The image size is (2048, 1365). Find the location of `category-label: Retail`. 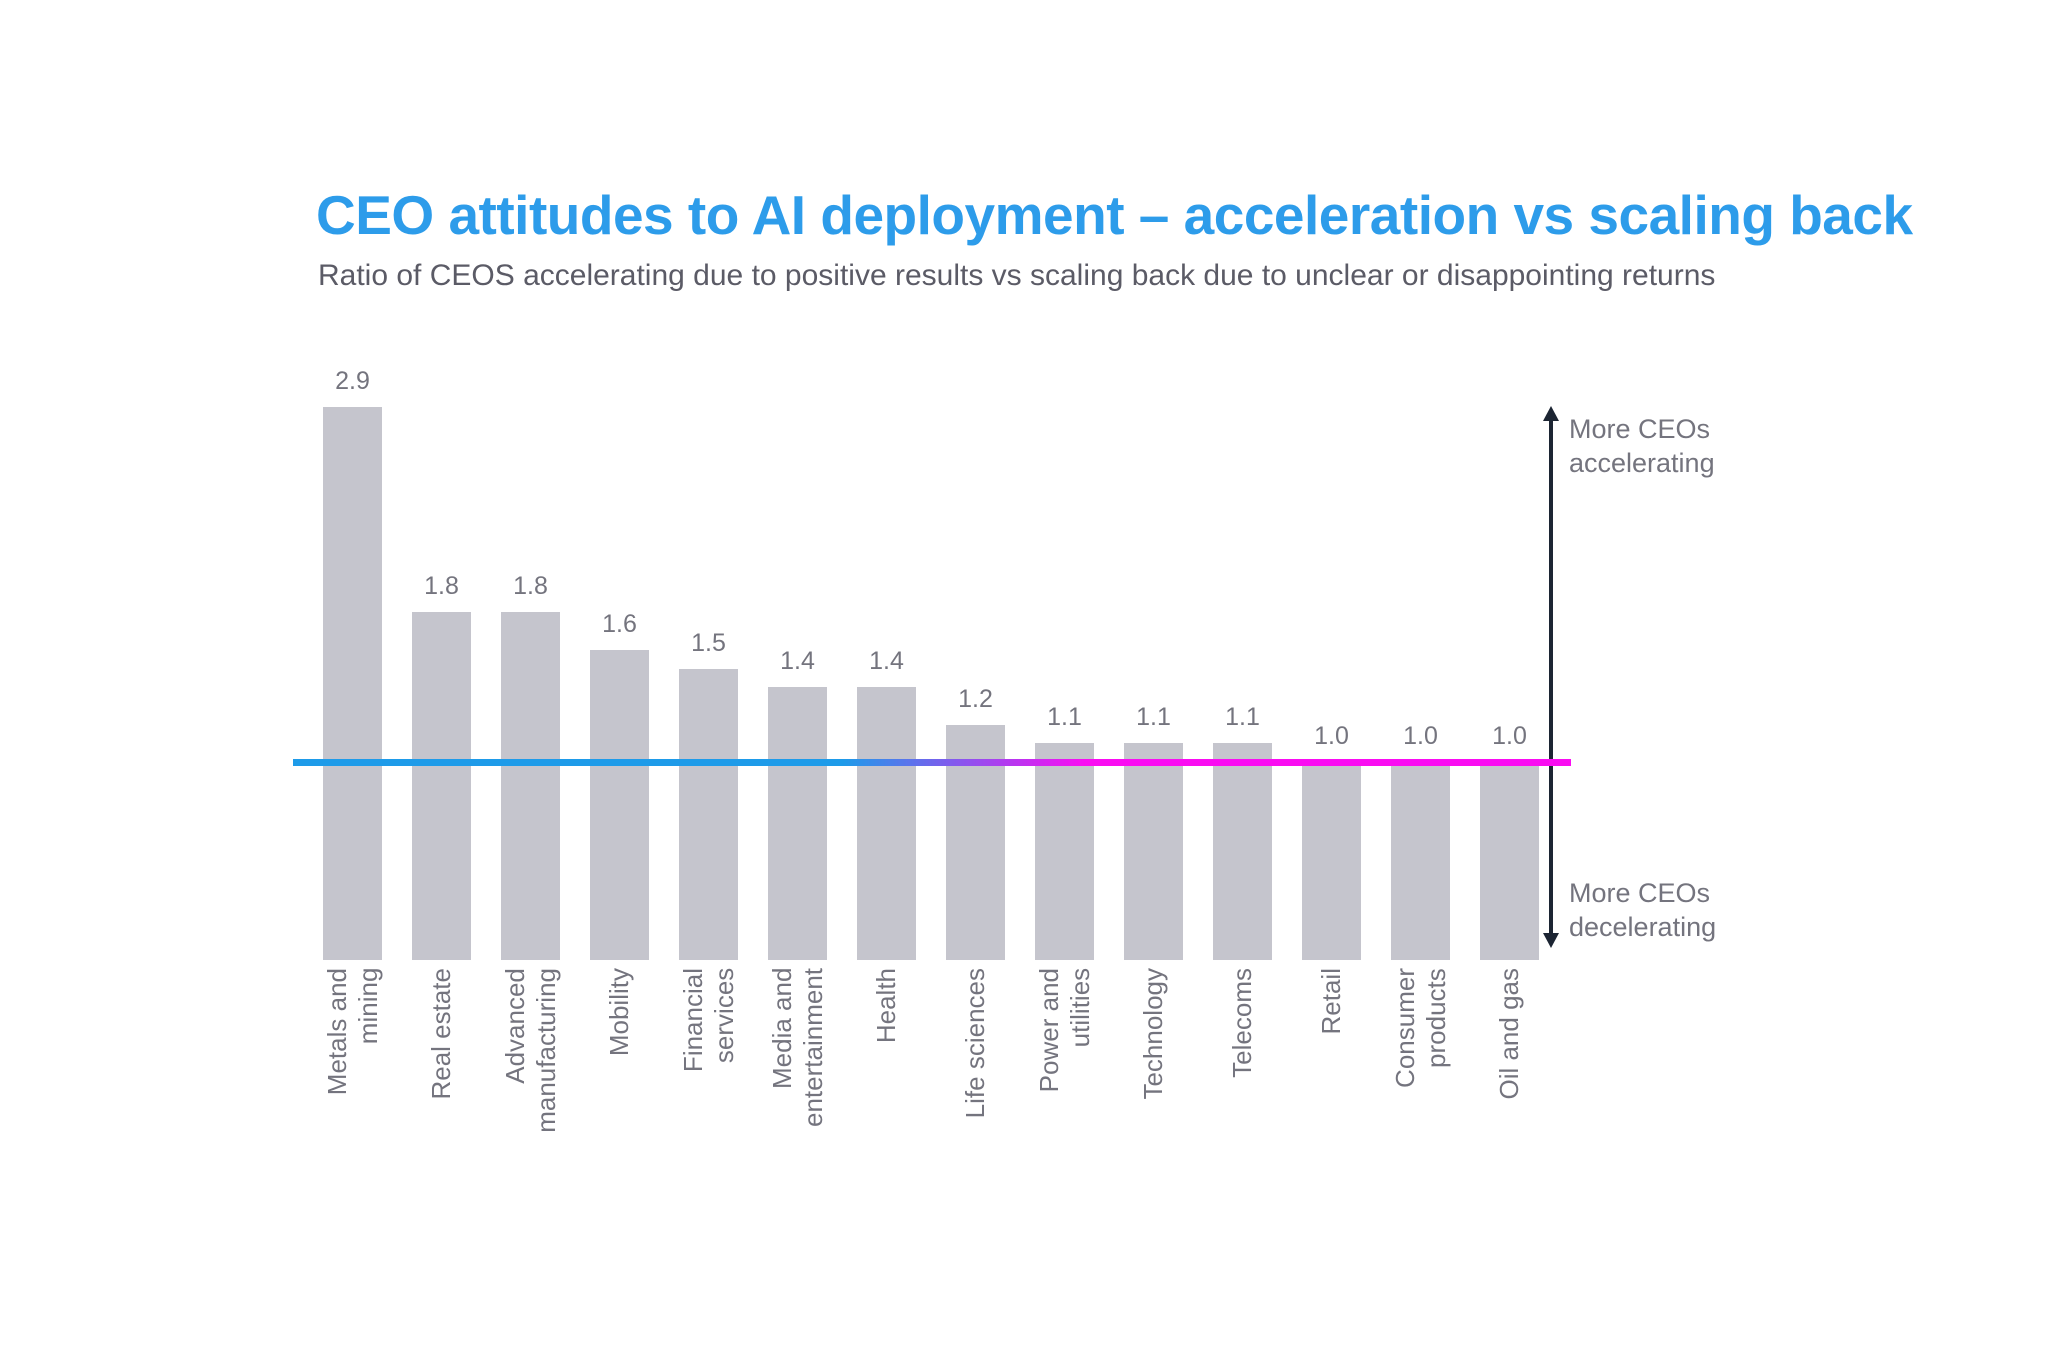

category-label: Retail is located at coordinates (1331, 1093).